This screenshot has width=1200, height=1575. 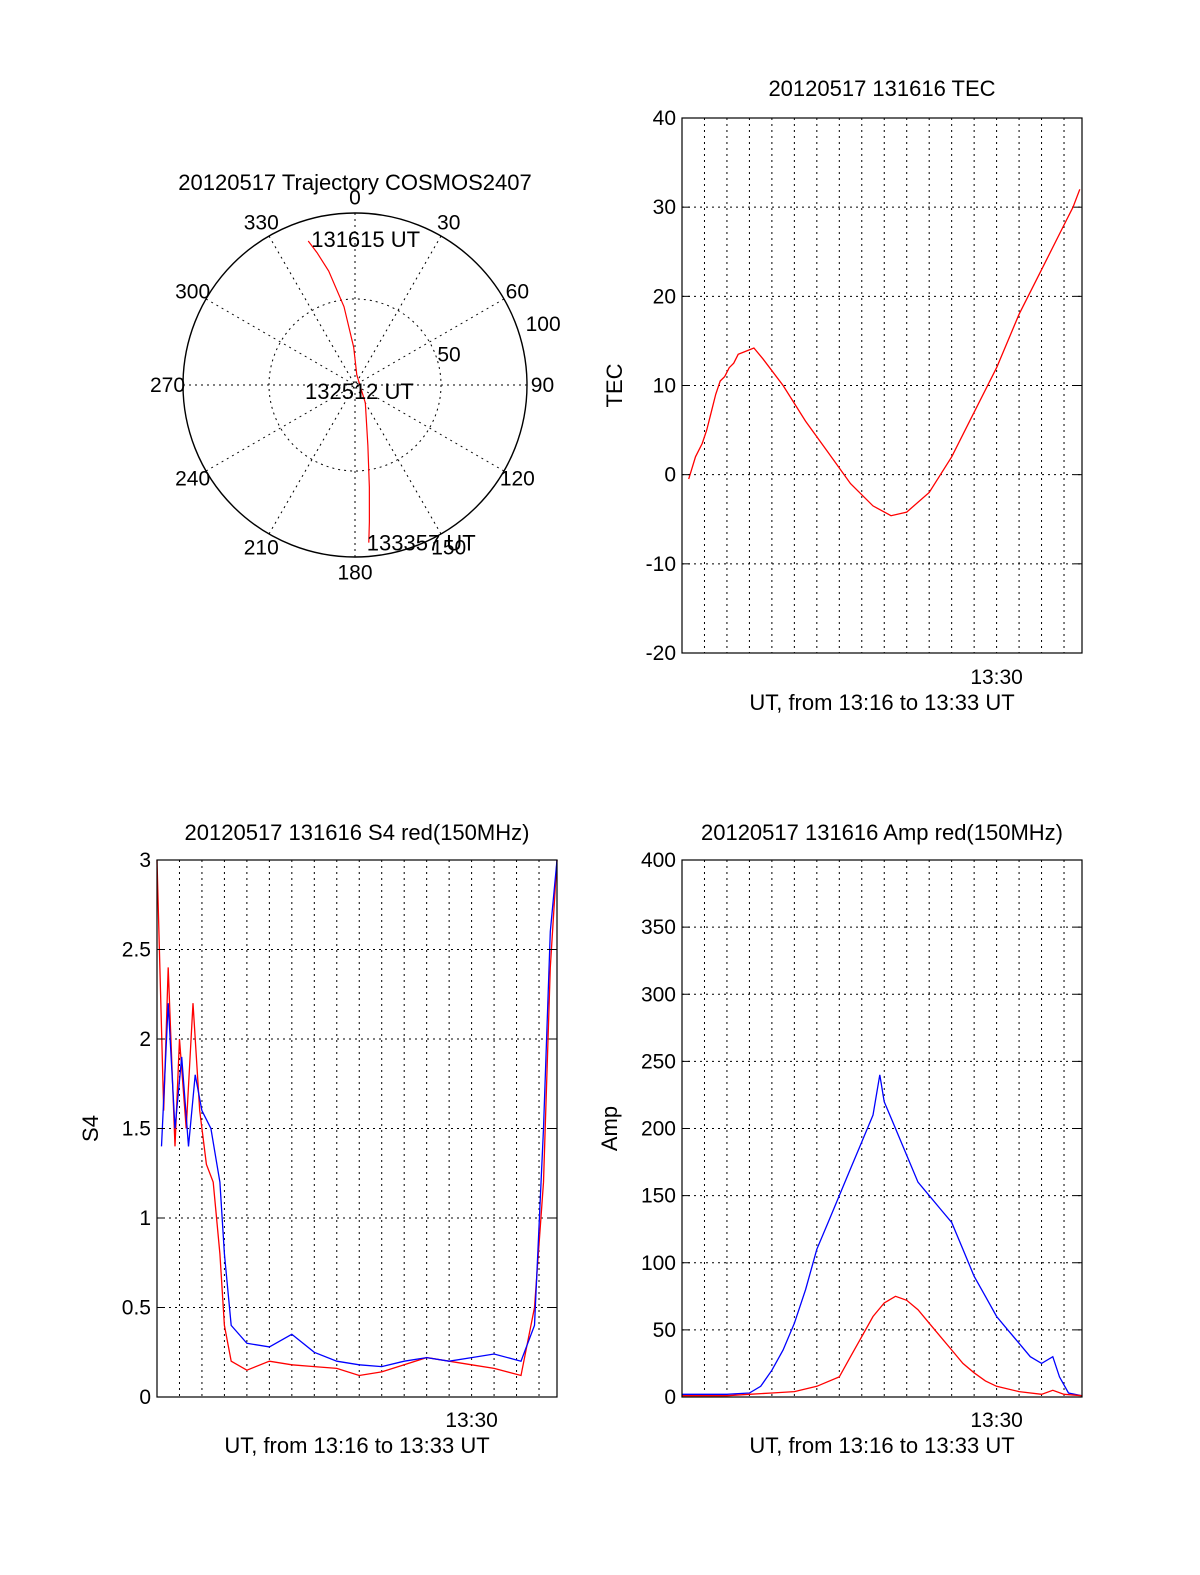 I want to click on y-tick-label: 50, so click(x=664, y=1330).